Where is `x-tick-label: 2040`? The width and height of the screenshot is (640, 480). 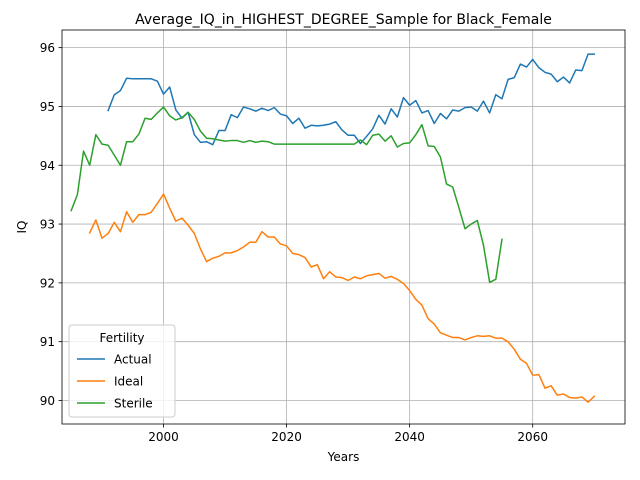 x-tick-label: 2040 is located at coordinates (409, 437).